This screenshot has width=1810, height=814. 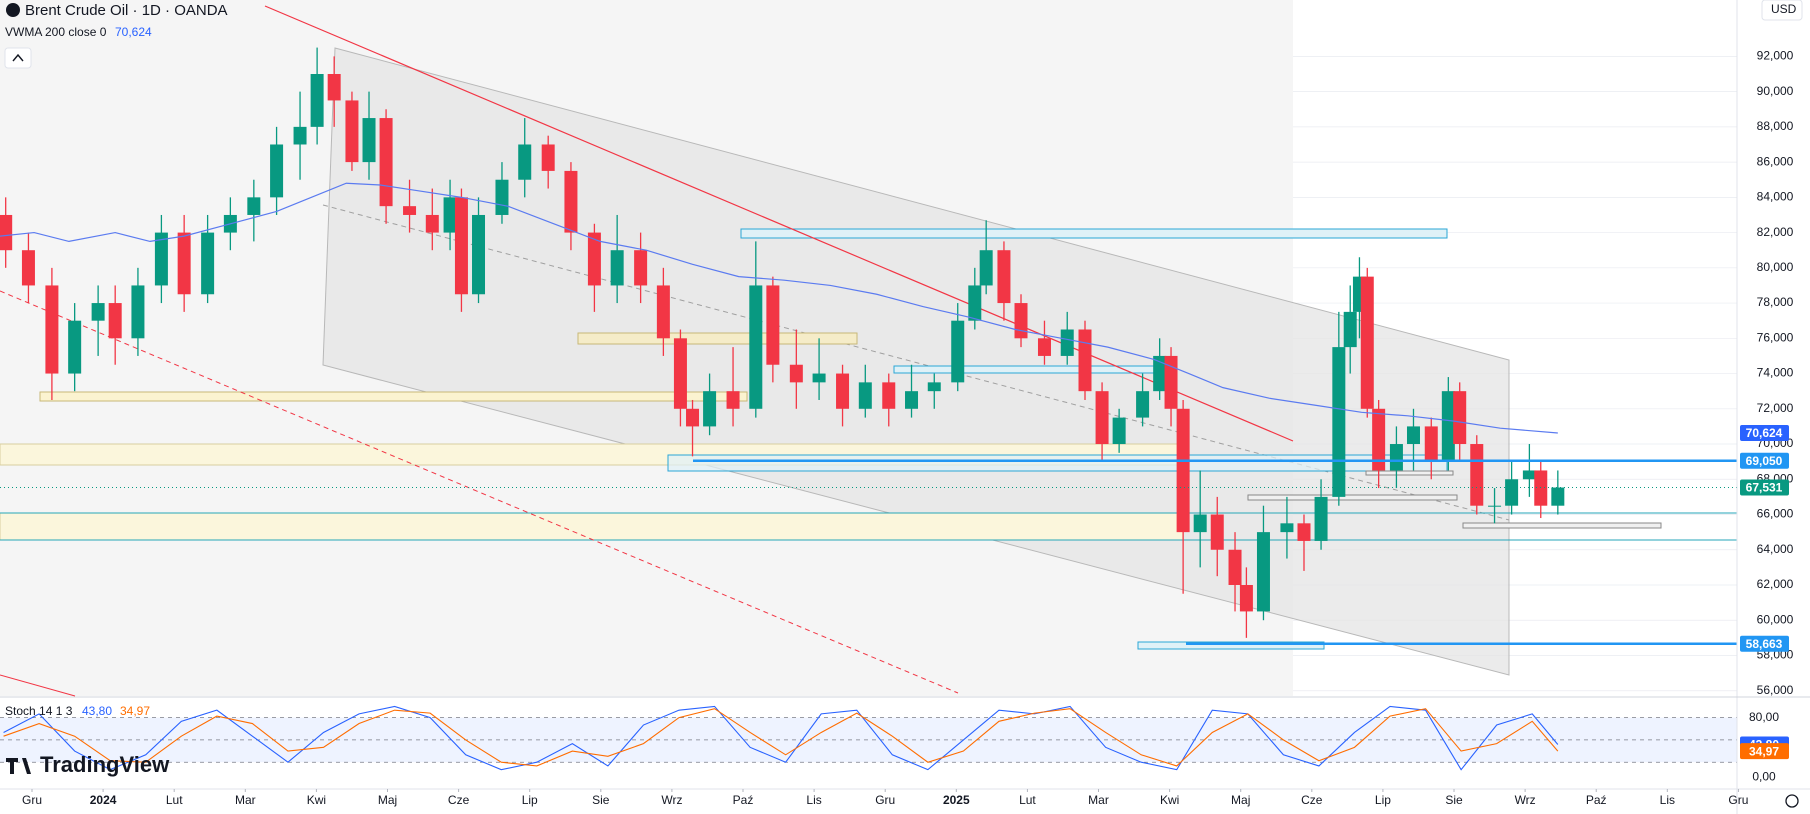 What do you see at coordinates (133, 32) in the screenshot?
I see `indicator-value: 70,624` at bounding box center [133, 32].